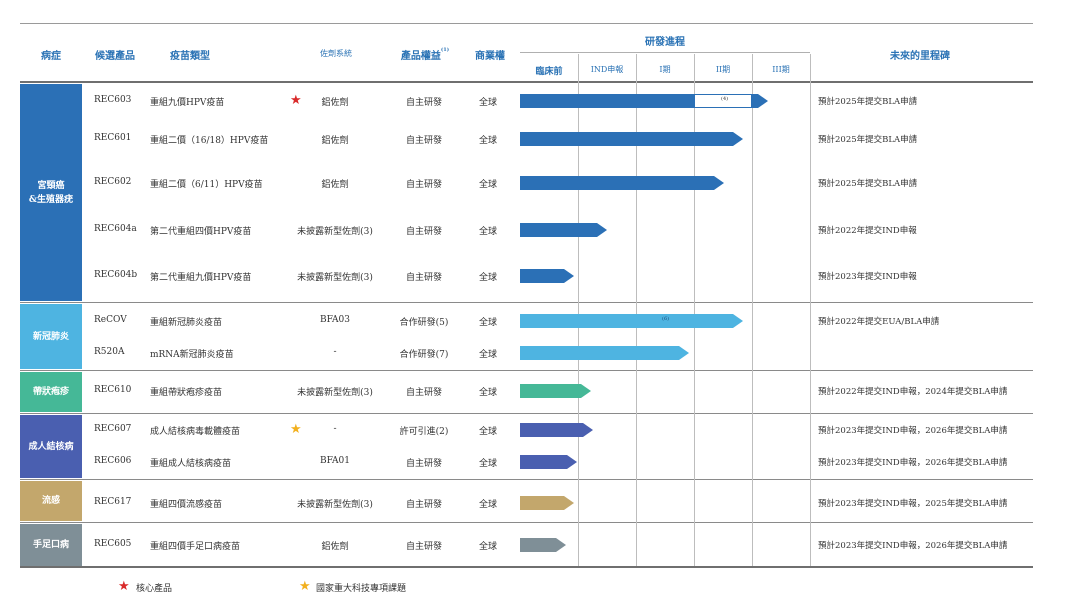 The height and width of the screenshot is (609, 1080). I want to click on header-disease: 病症, so click(51, 56).